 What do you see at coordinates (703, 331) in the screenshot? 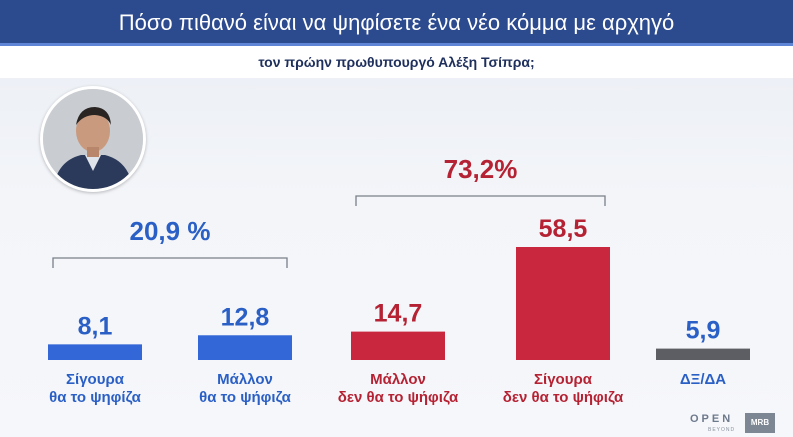
I see `data-label: 5,9` at bounding box center [703, 331].